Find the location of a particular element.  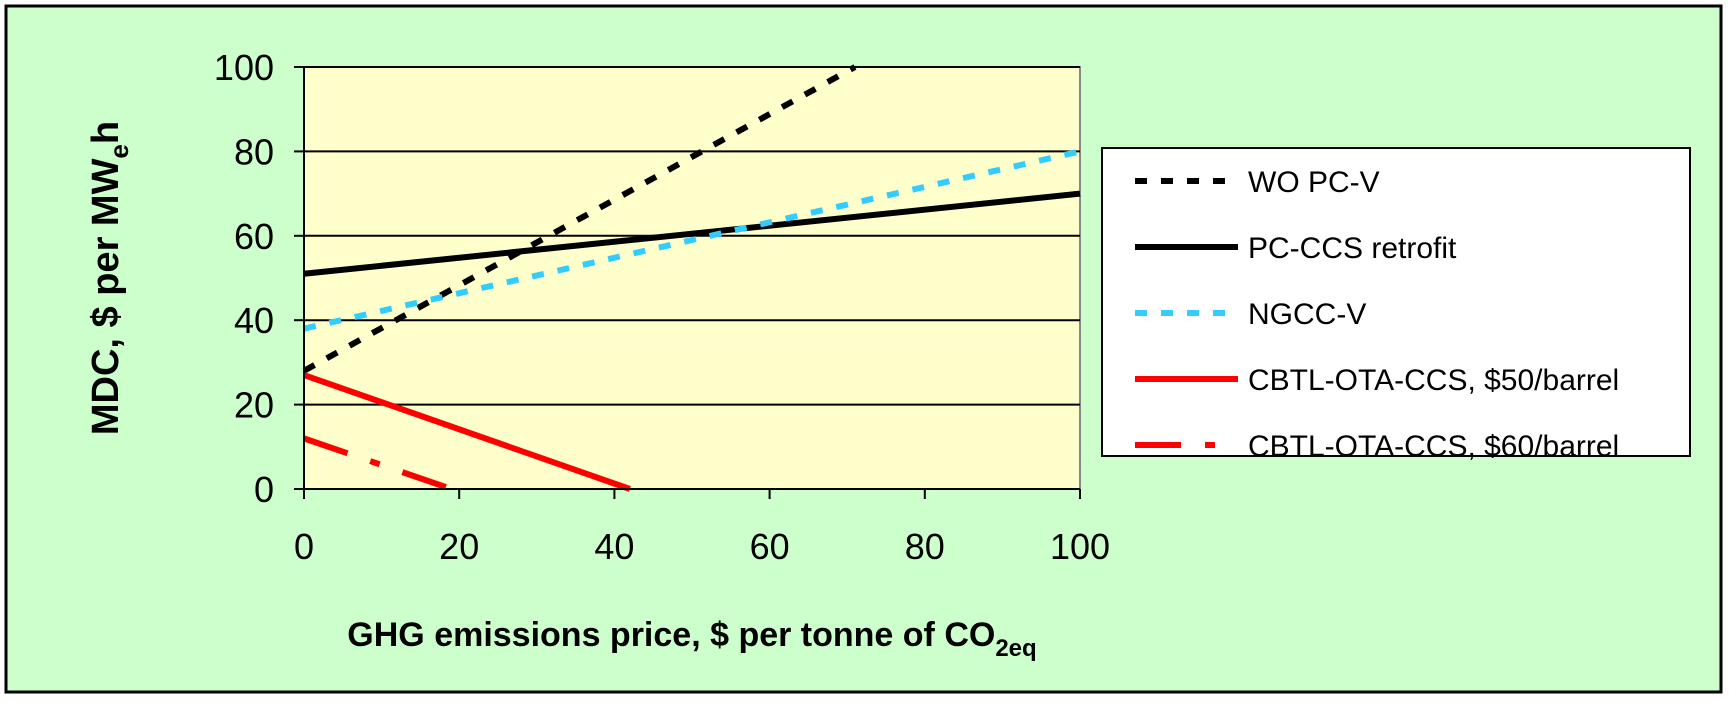

legend-label-3: NGCC-V is located at coordinates (1307, 314).